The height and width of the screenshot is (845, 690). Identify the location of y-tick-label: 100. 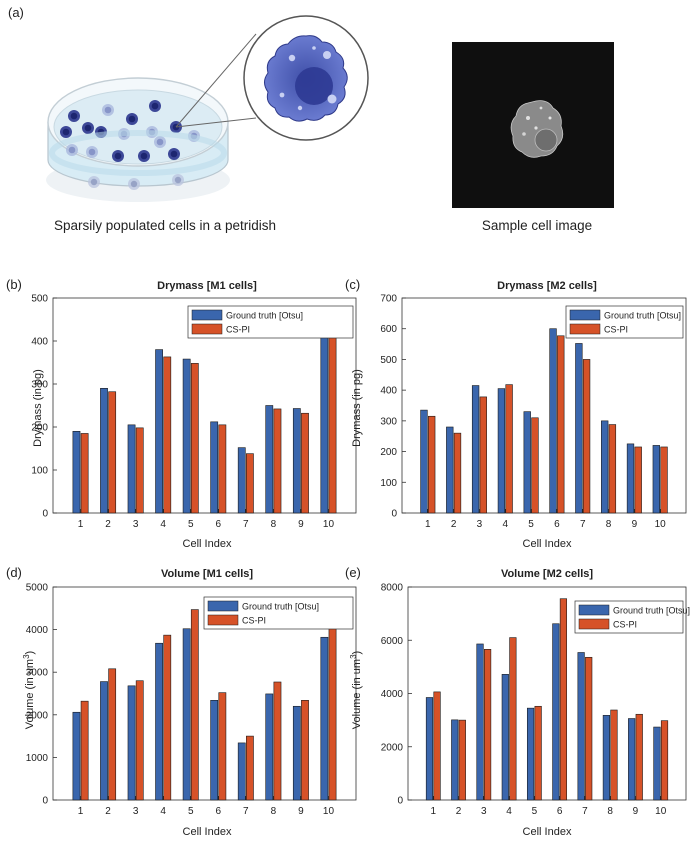
(39, 471).